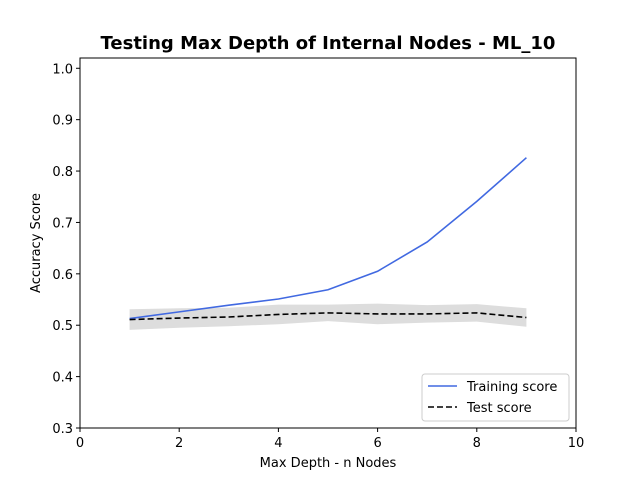 Image resolution: width=640 pixels, height=480 pixels. Describe the element at coordinates (62, 172) in the screenshot. I see `y-tick-label: 0.8` at that location.